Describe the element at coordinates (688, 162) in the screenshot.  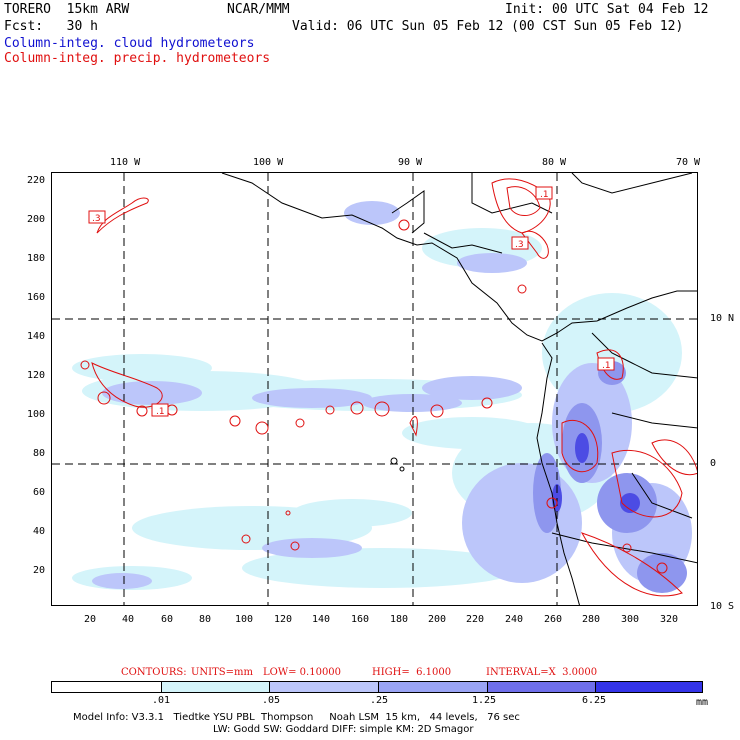
I see `lon-label-70w: 70 W` at that location.